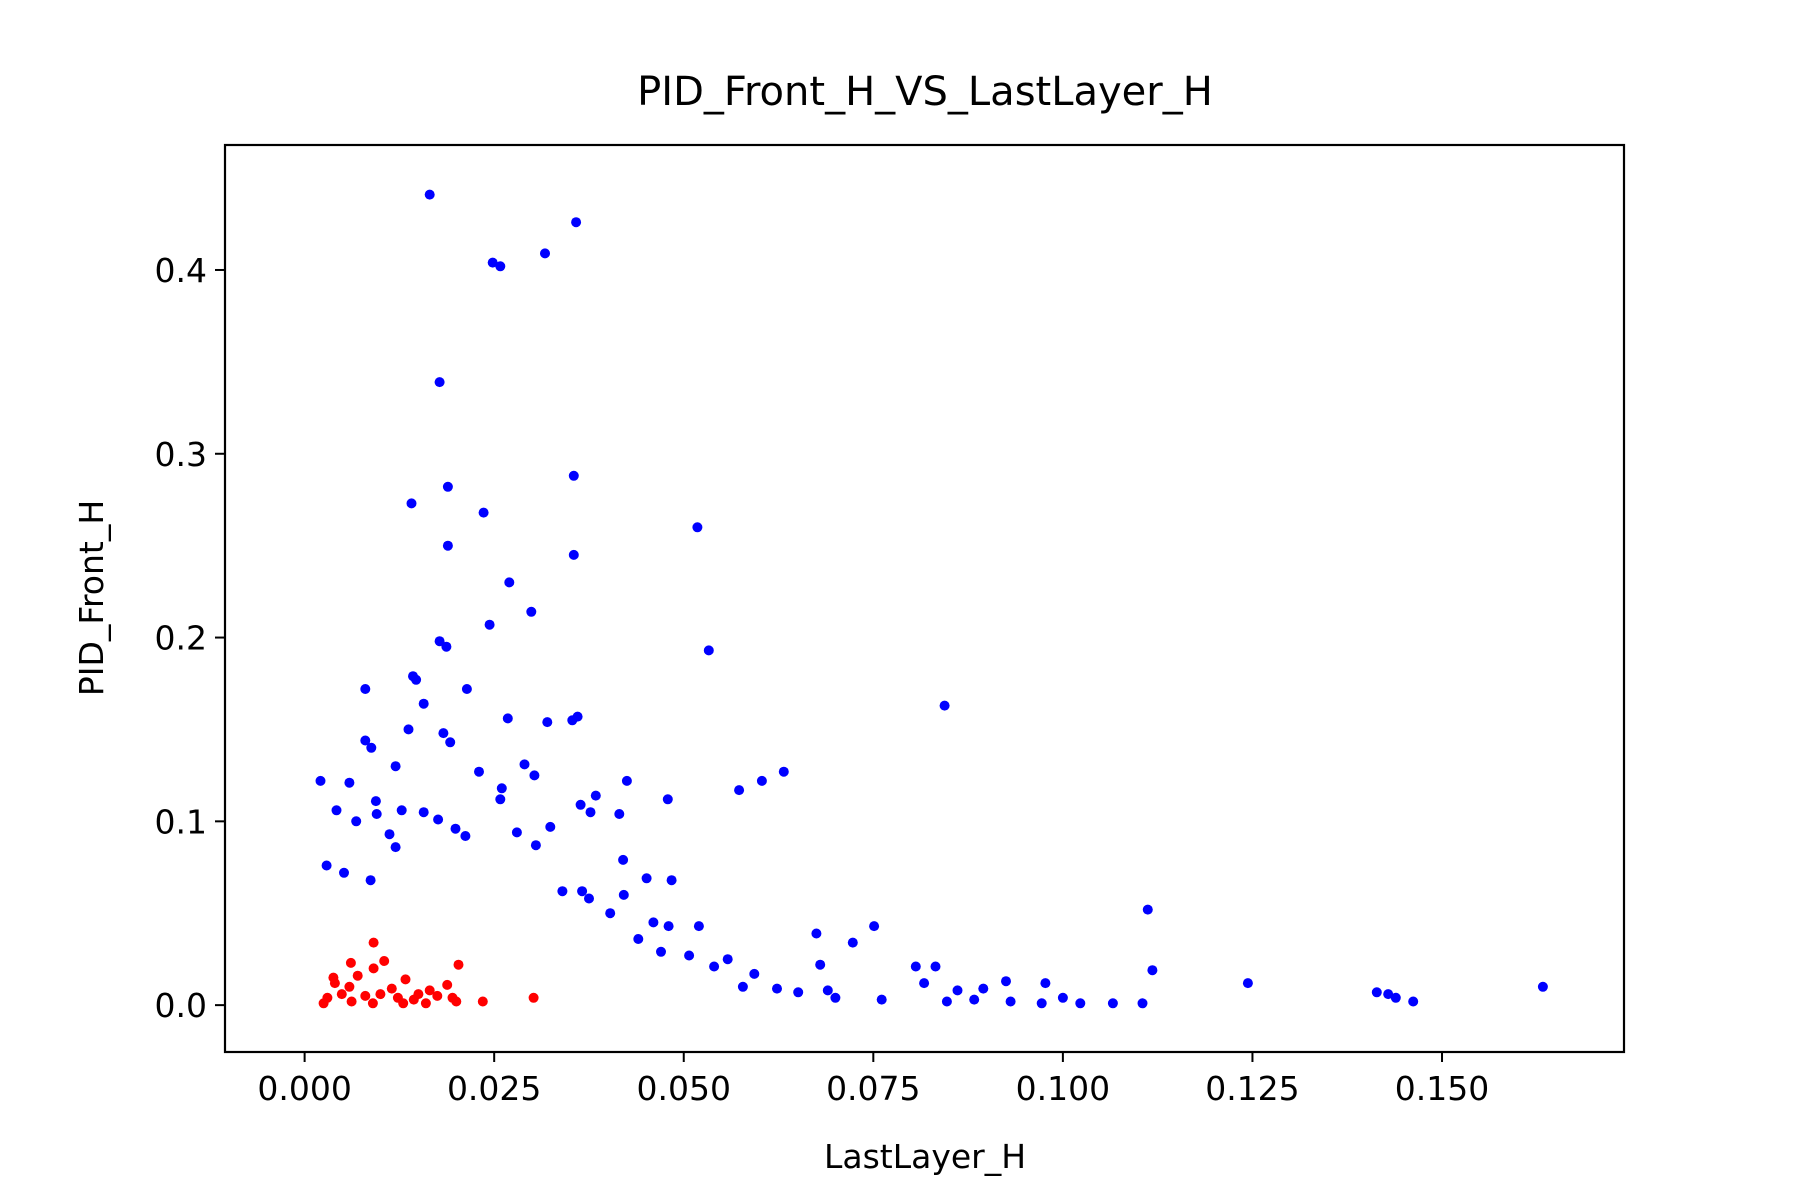 Image resolution: width=1800 pixels, height=1200 pixels. What do you see at coordinates (873, 1088) in the screenshot?
I see `x-tick-label: 0.075` at bounding box center [873, 1088].